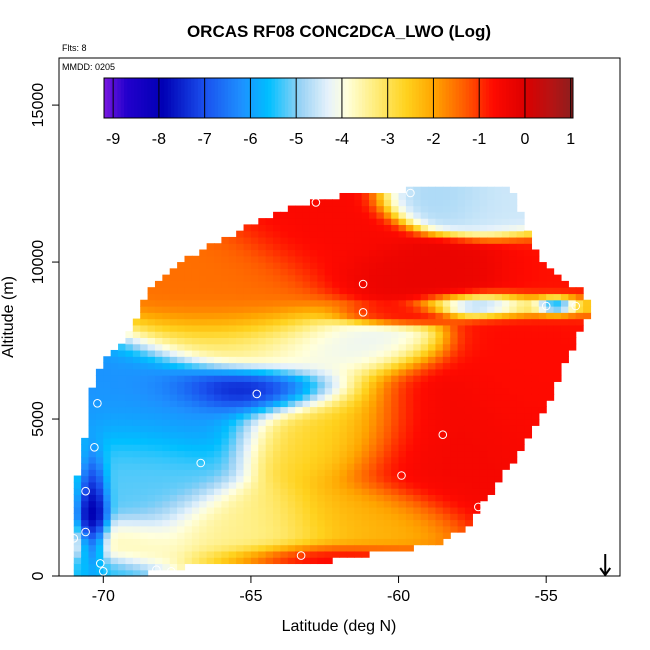 The image size is (650, 650). What do you see at coordinates (250, 139) in the screenshot?
I see `colorbar-tick-label: -6` at bounding box center [250, 139].